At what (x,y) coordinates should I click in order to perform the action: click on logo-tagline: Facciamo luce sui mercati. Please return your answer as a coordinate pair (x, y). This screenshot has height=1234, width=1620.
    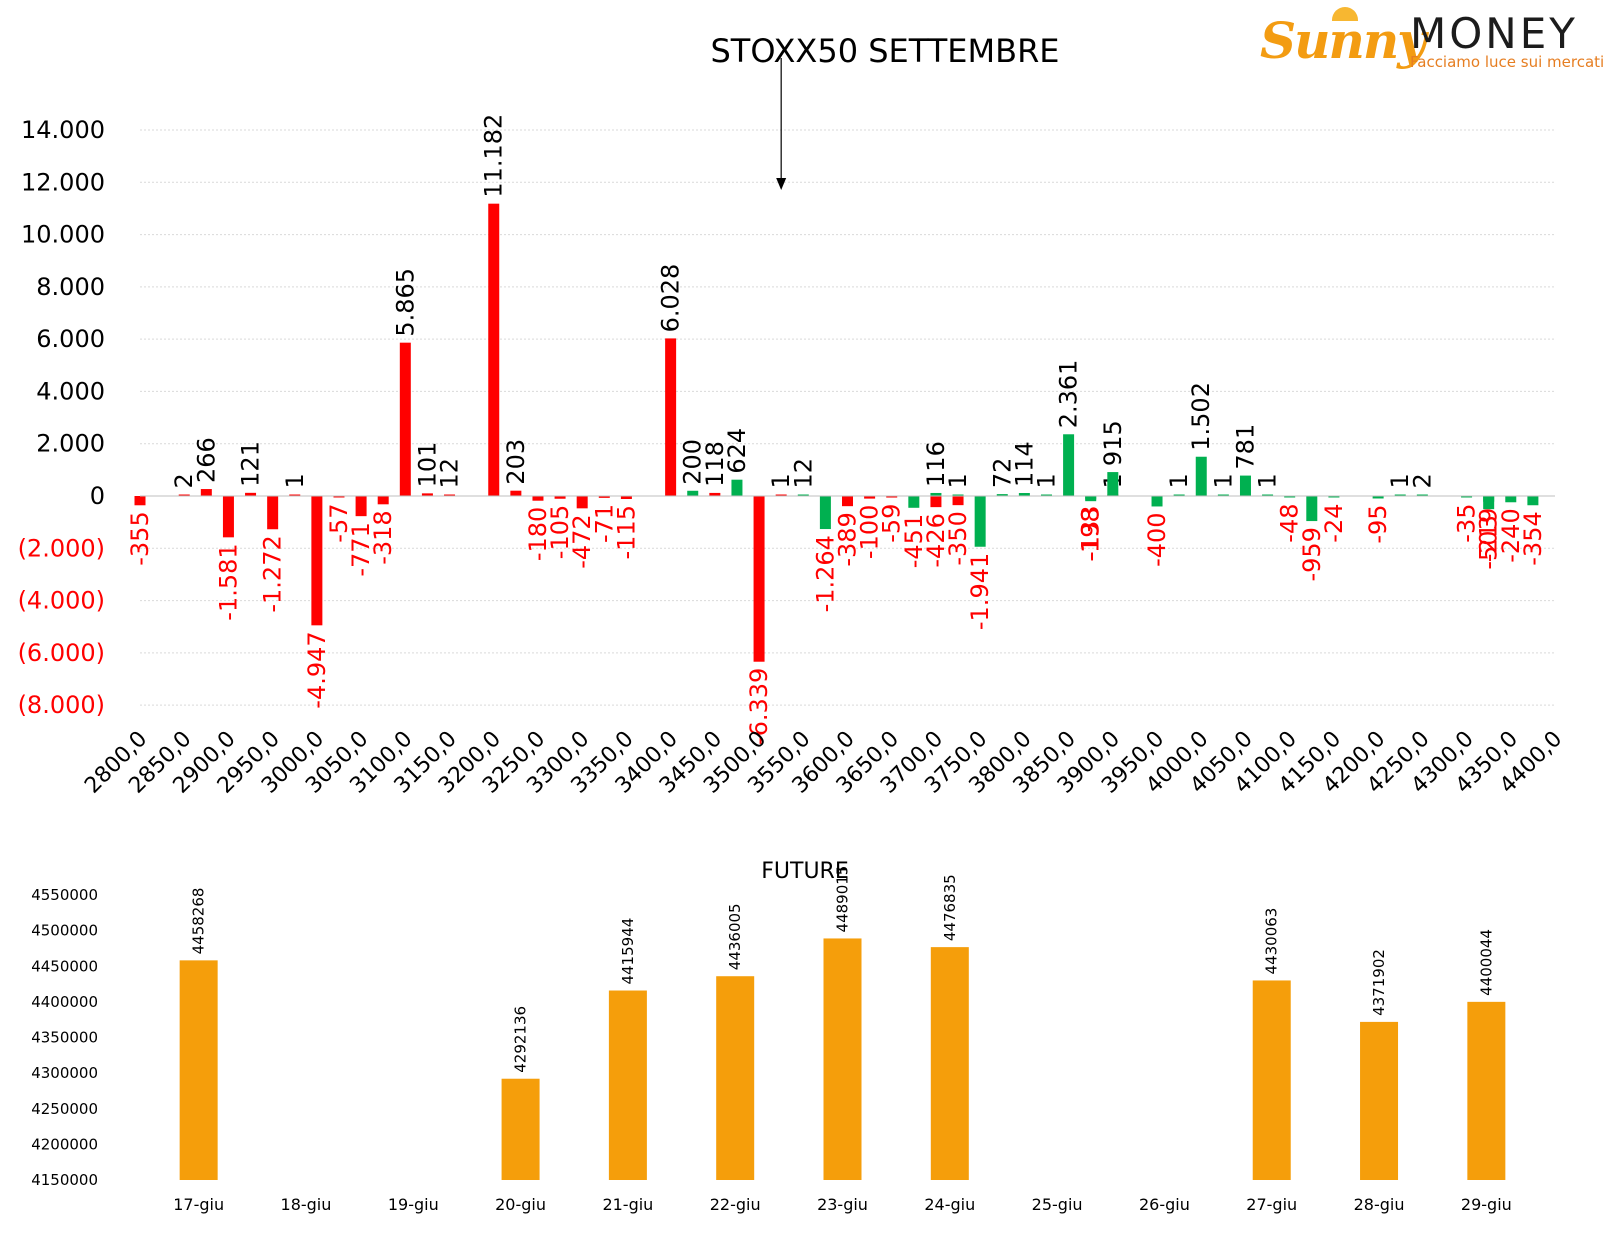
    Looking at the image, I should click on (1507, 62).